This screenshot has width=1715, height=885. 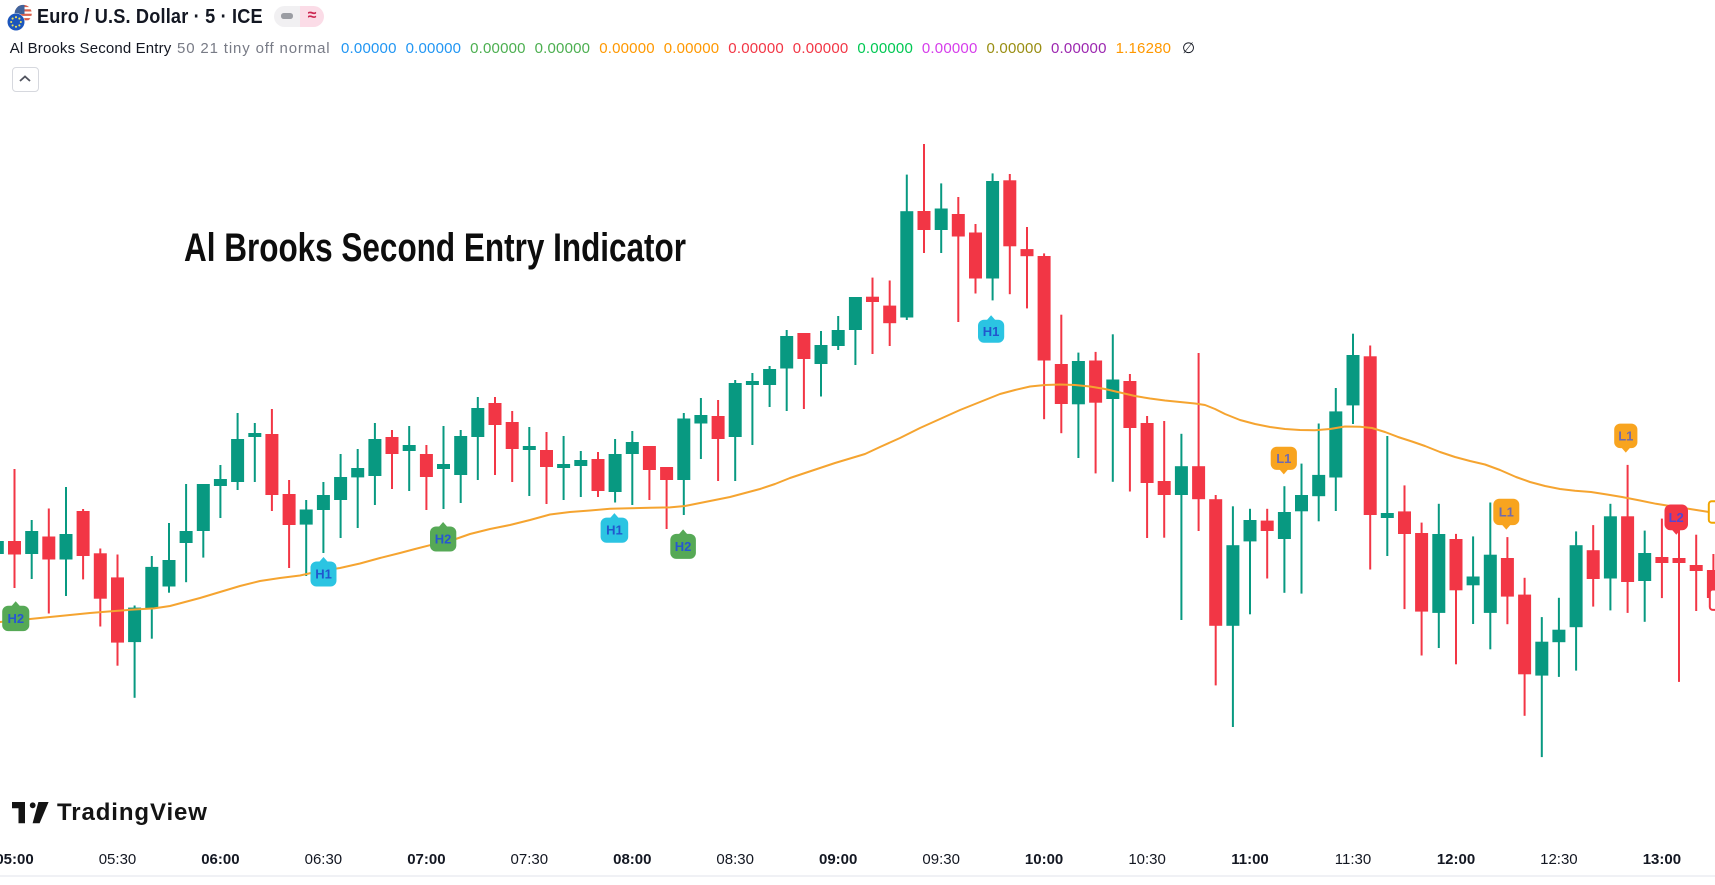 What do you see at coordinates (1676, 517) in the screenshot?
I see `svg-text: L2` at bounding box center [1676, 517].